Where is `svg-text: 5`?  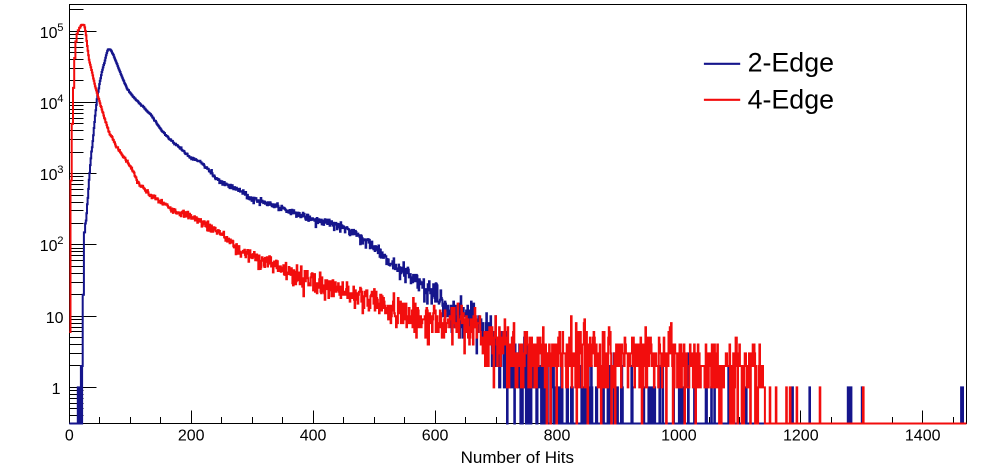
svg-text: 5 is located at coordinates (60, 28).